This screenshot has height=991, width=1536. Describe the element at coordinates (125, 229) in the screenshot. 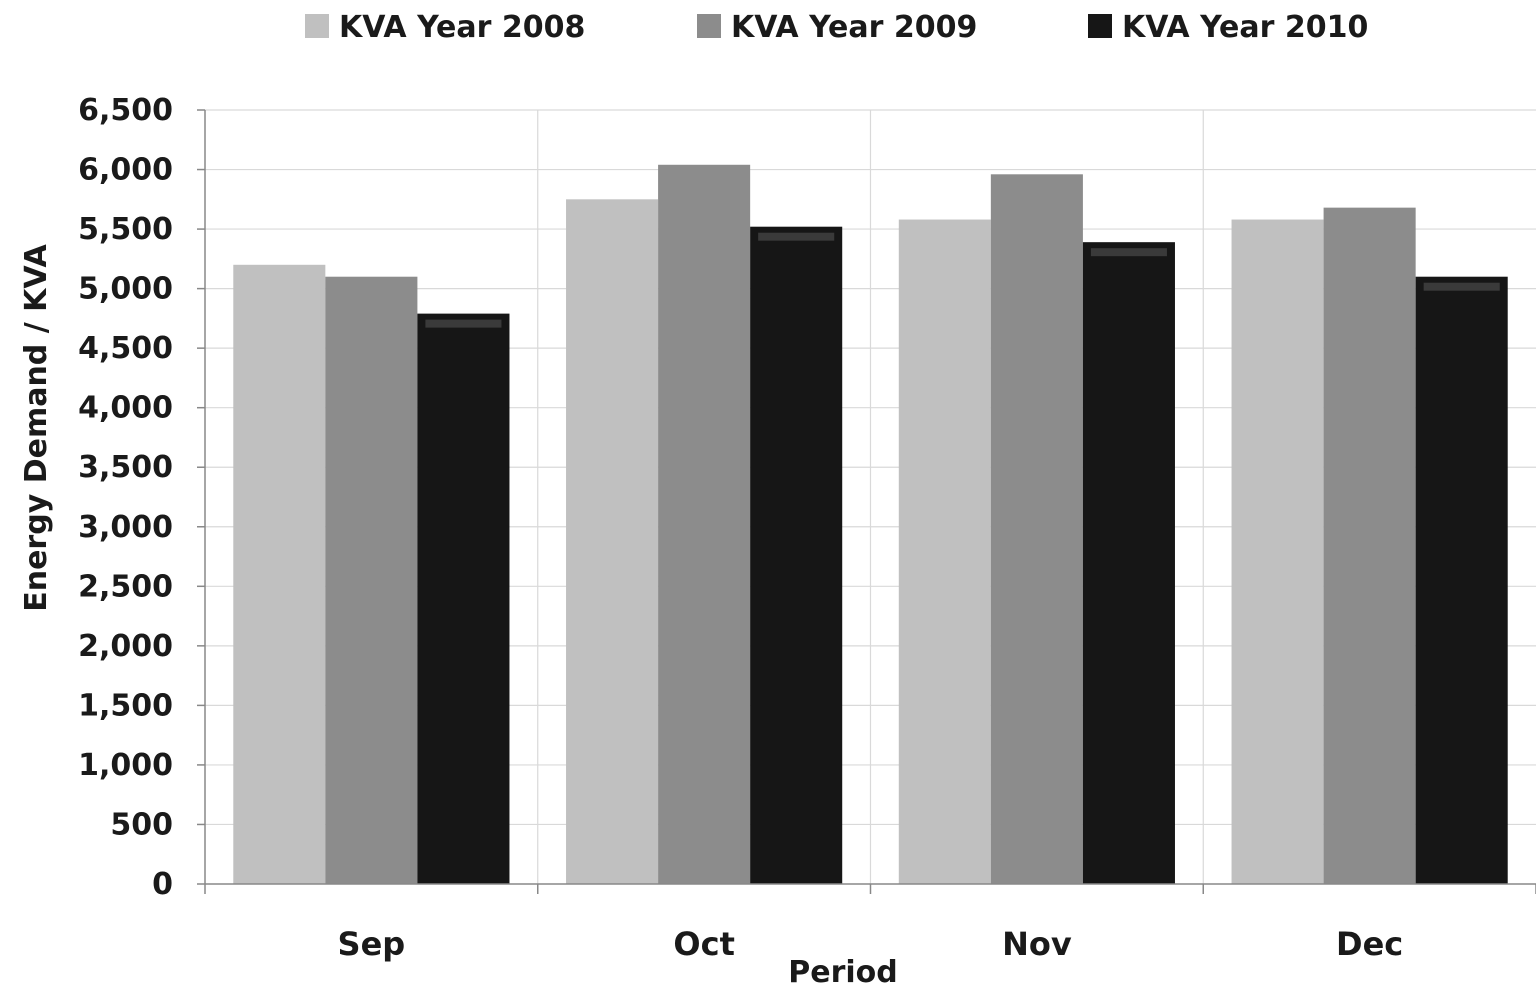

I see `y-tick-label: 5,500` at that location.